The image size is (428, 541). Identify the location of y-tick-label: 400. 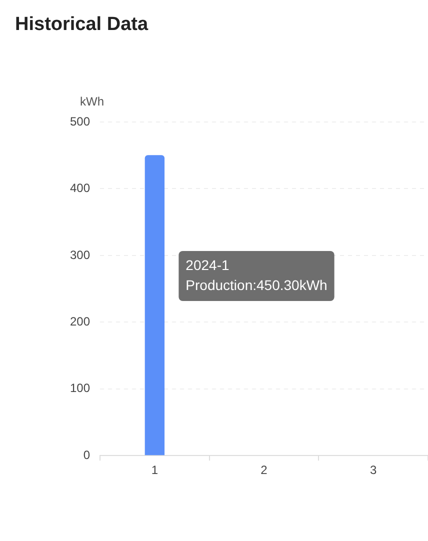
(80, 188).